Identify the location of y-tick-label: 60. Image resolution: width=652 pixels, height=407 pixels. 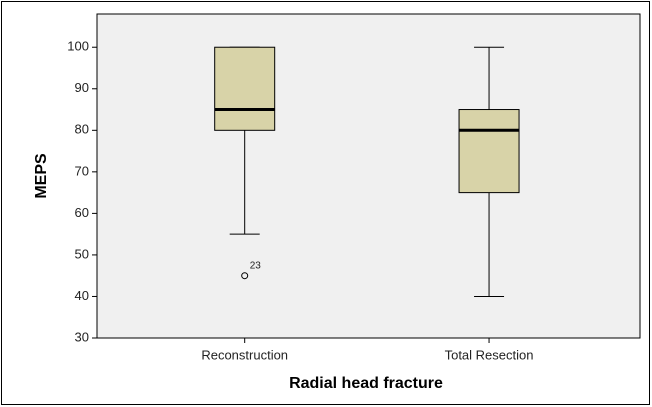
(82, 212).